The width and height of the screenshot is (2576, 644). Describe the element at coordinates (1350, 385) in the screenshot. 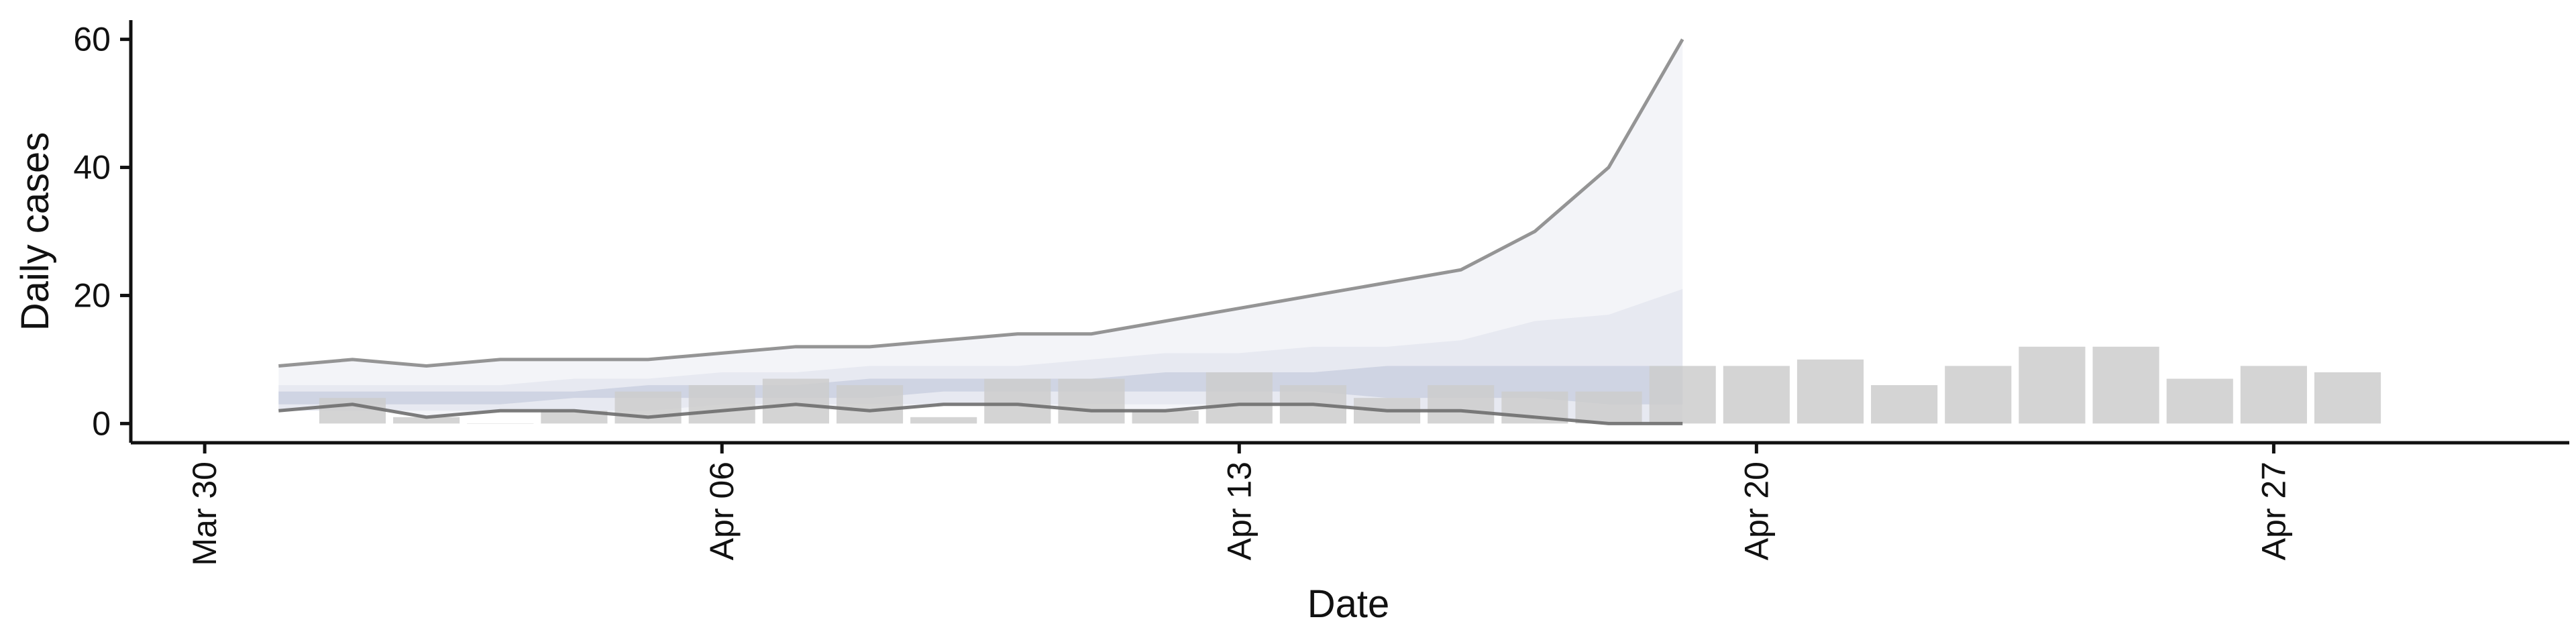

I see `bars` at that location.